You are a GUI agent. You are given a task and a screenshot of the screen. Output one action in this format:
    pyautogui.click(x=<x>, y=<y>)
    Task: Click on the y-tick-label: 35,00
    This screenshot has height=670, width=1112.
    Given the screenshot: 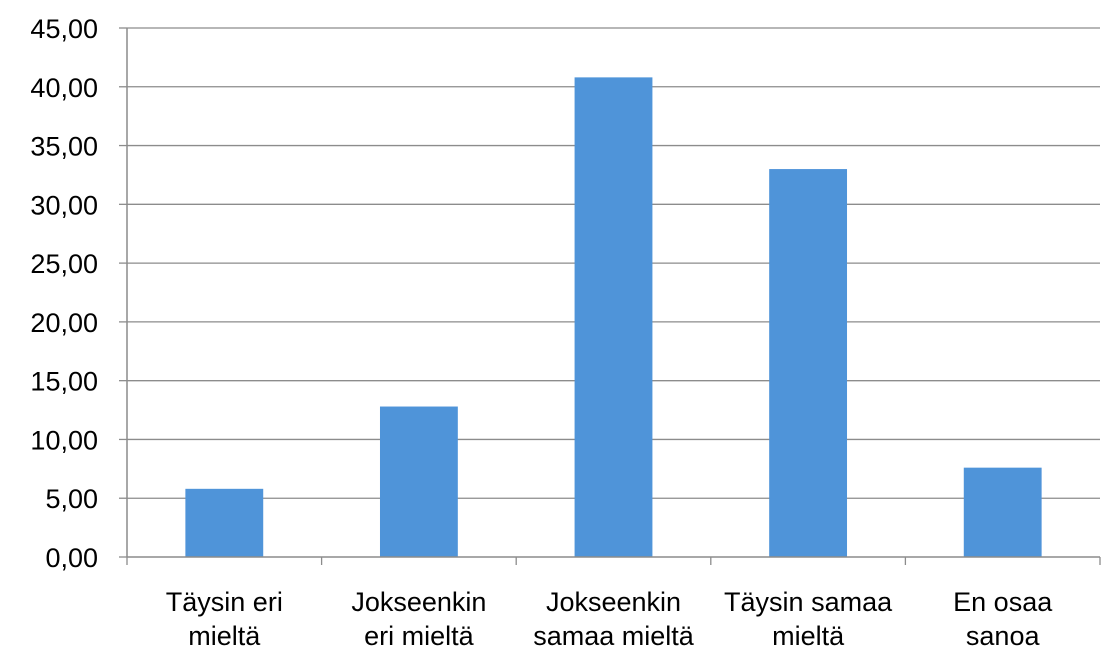 What is the action you would take?
    pyautogui.click(x=64, y=147)
    